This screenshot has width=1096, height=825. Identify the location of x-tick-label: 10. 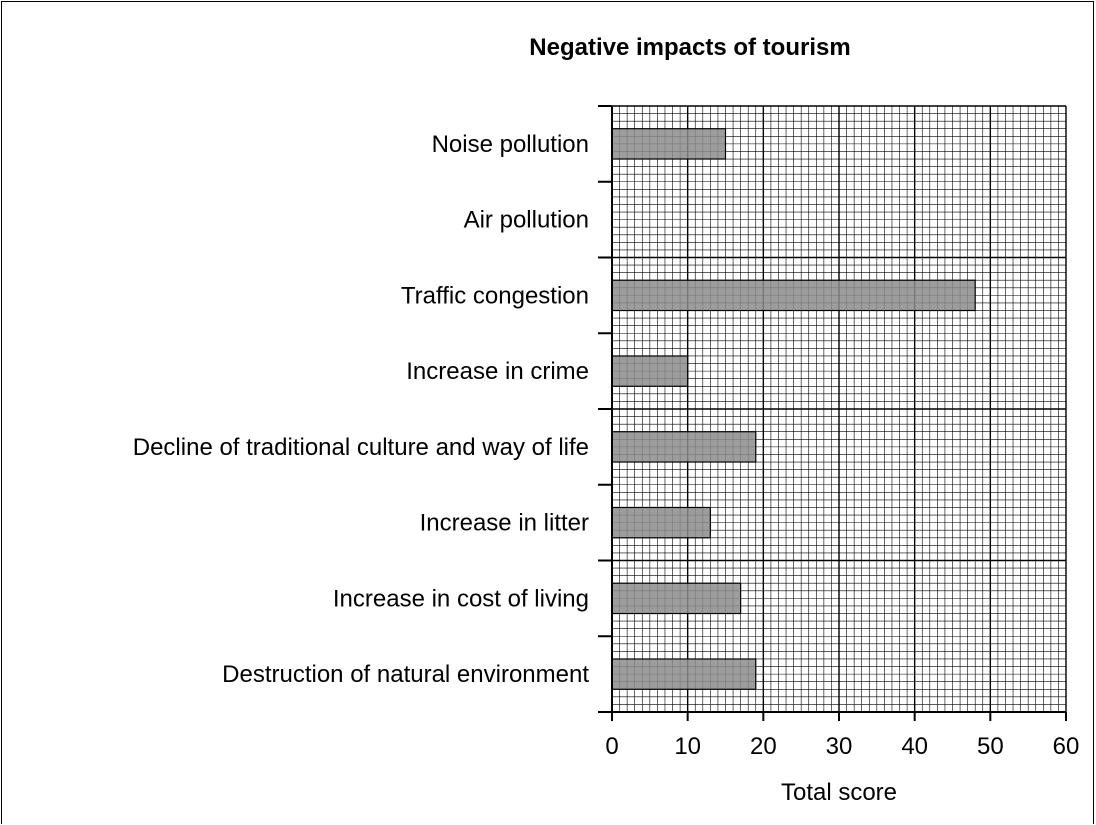
(687, 746).